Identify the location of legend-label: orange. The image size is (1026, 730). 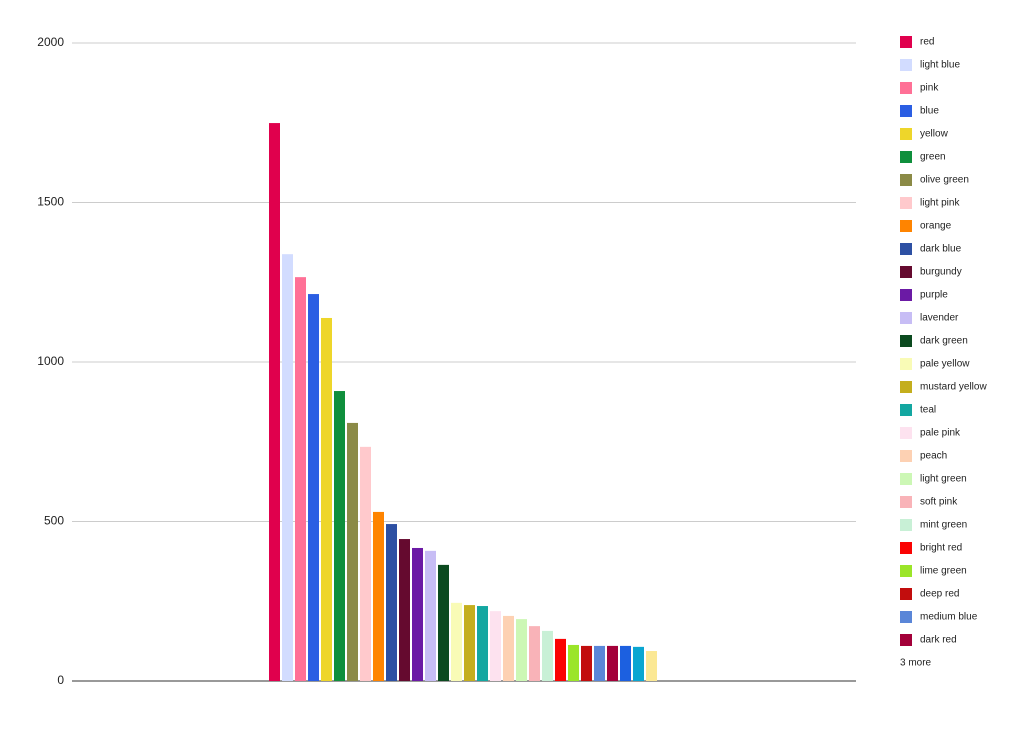
(936, 226).